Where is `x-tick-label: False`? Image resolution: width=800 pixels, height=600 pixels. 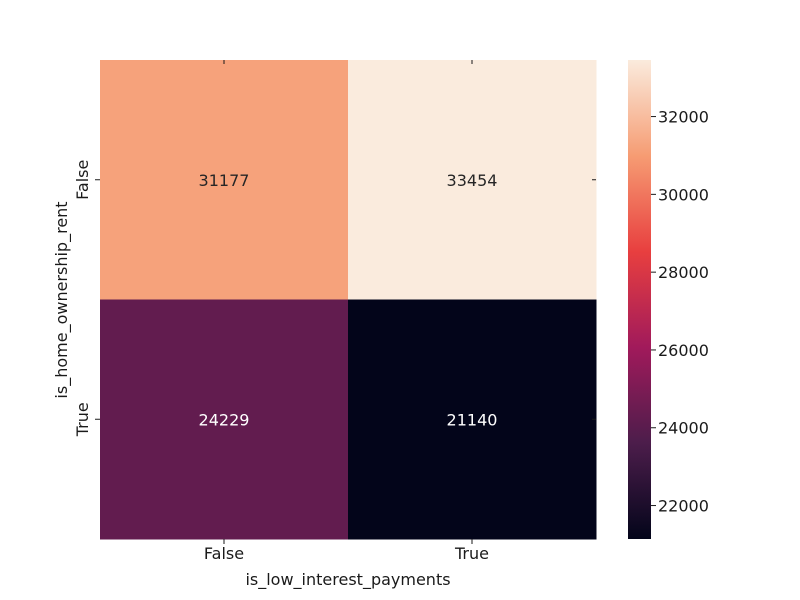 x-tick-label: False is located at coordinates (224, 553).